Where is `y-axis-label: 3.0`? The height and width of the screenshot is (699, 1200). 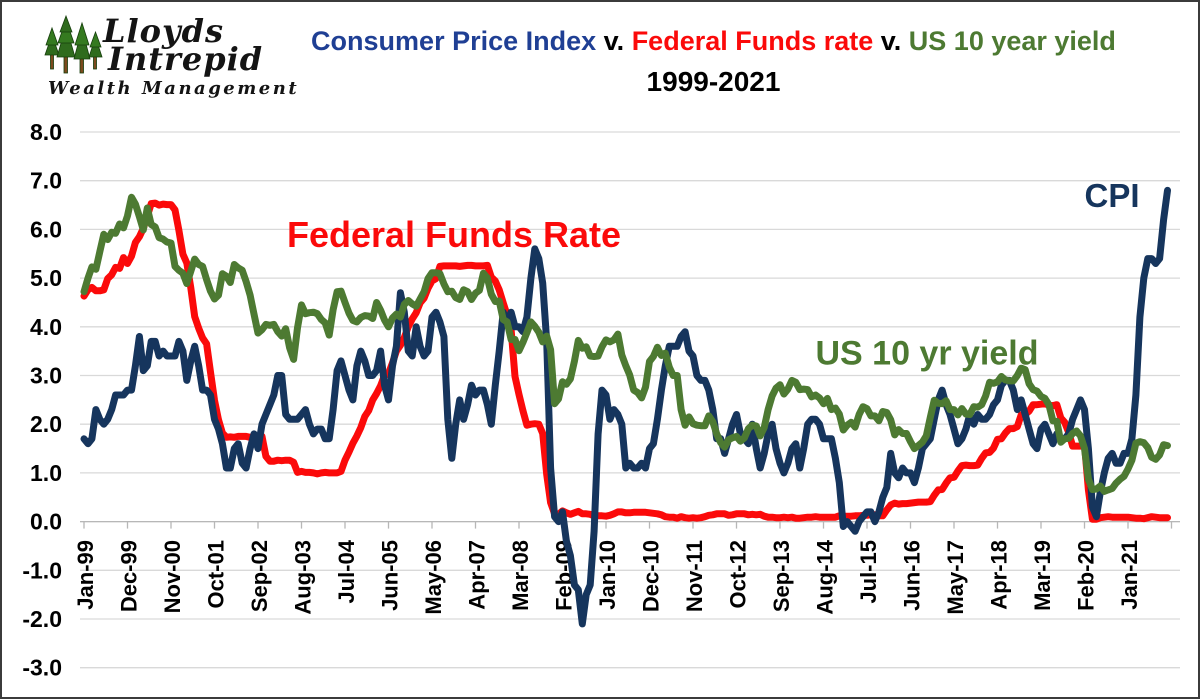
y-axis-label: 3.0 is located at coordinates (46, 376).